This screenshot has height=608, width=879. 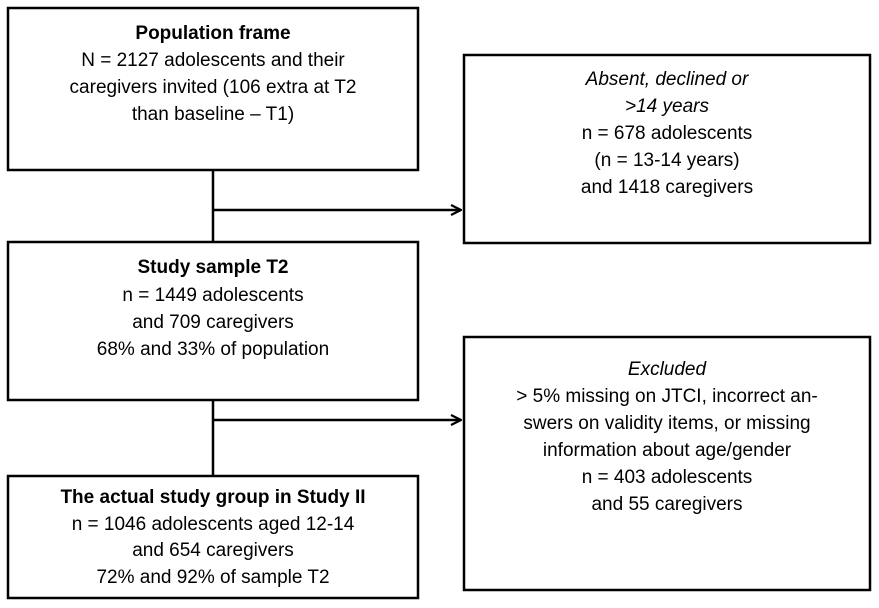 I want to click on box-title: Population frame, so click(x=212, y=33).